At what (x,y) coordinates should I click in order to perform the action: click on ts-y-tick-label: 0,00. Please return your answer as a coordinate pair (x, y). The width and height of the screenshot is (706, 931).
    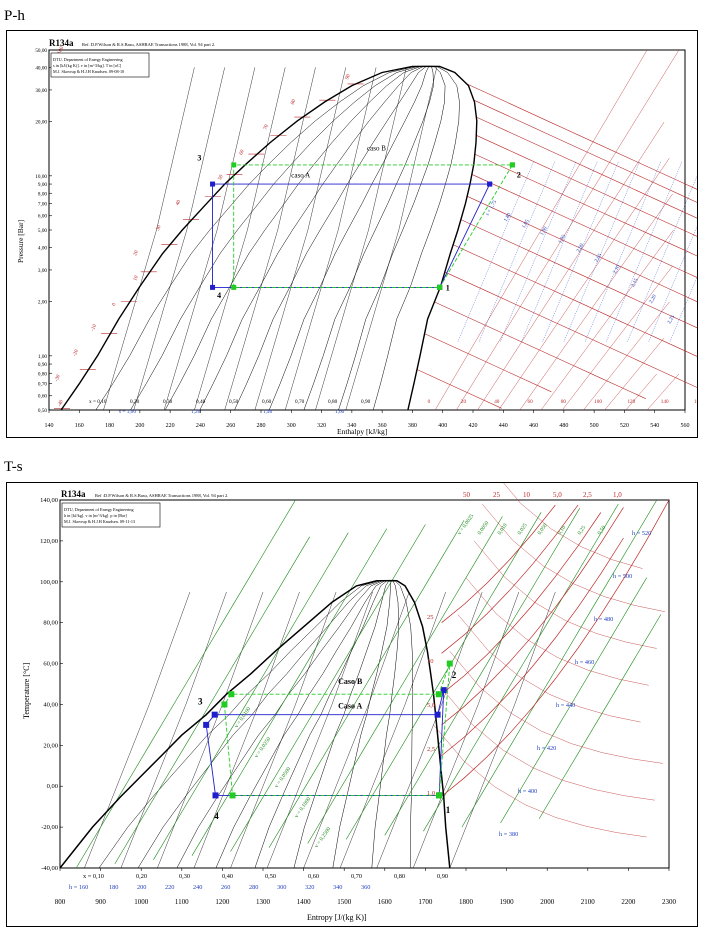
    Looking at the image, I should click on (52, 786).